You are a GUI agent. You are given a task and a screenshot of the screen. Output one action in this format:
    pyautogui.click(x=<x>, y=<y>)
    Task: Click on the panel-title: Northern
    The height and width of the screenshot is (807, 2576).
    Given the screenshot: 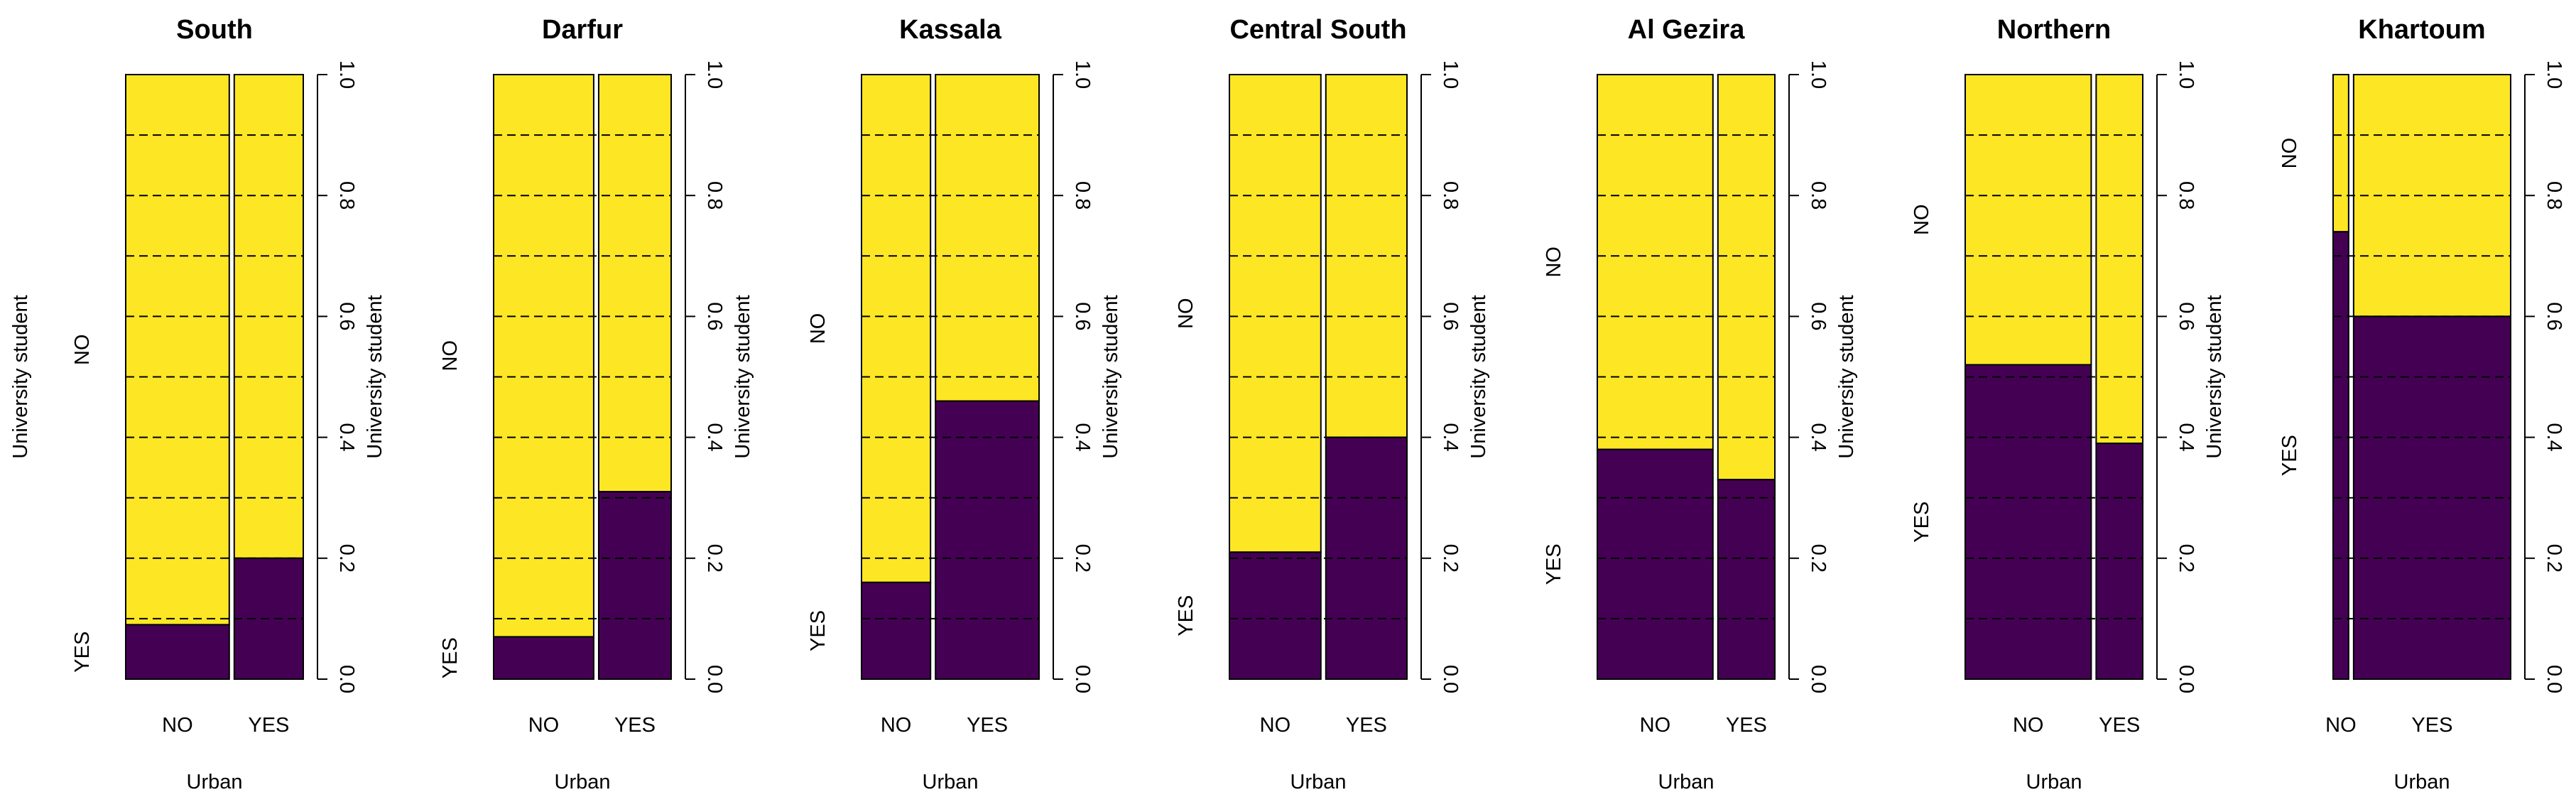 What is the action you would take?
    pyautogui.click(x=2054, y=30)
    